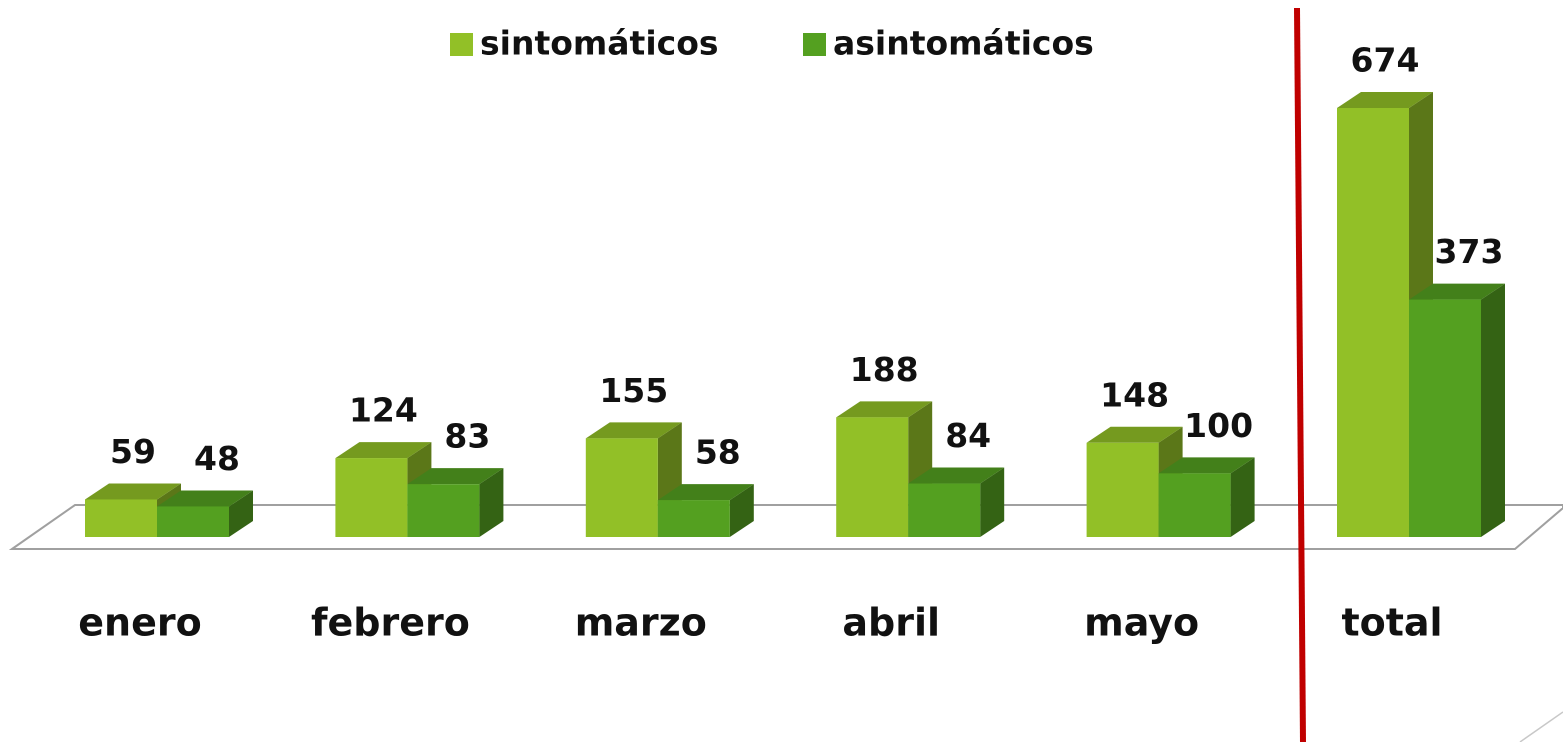  Describe the element at coordinates (1469, 251) in the screenshot. I see `value-label: 373` at that location.